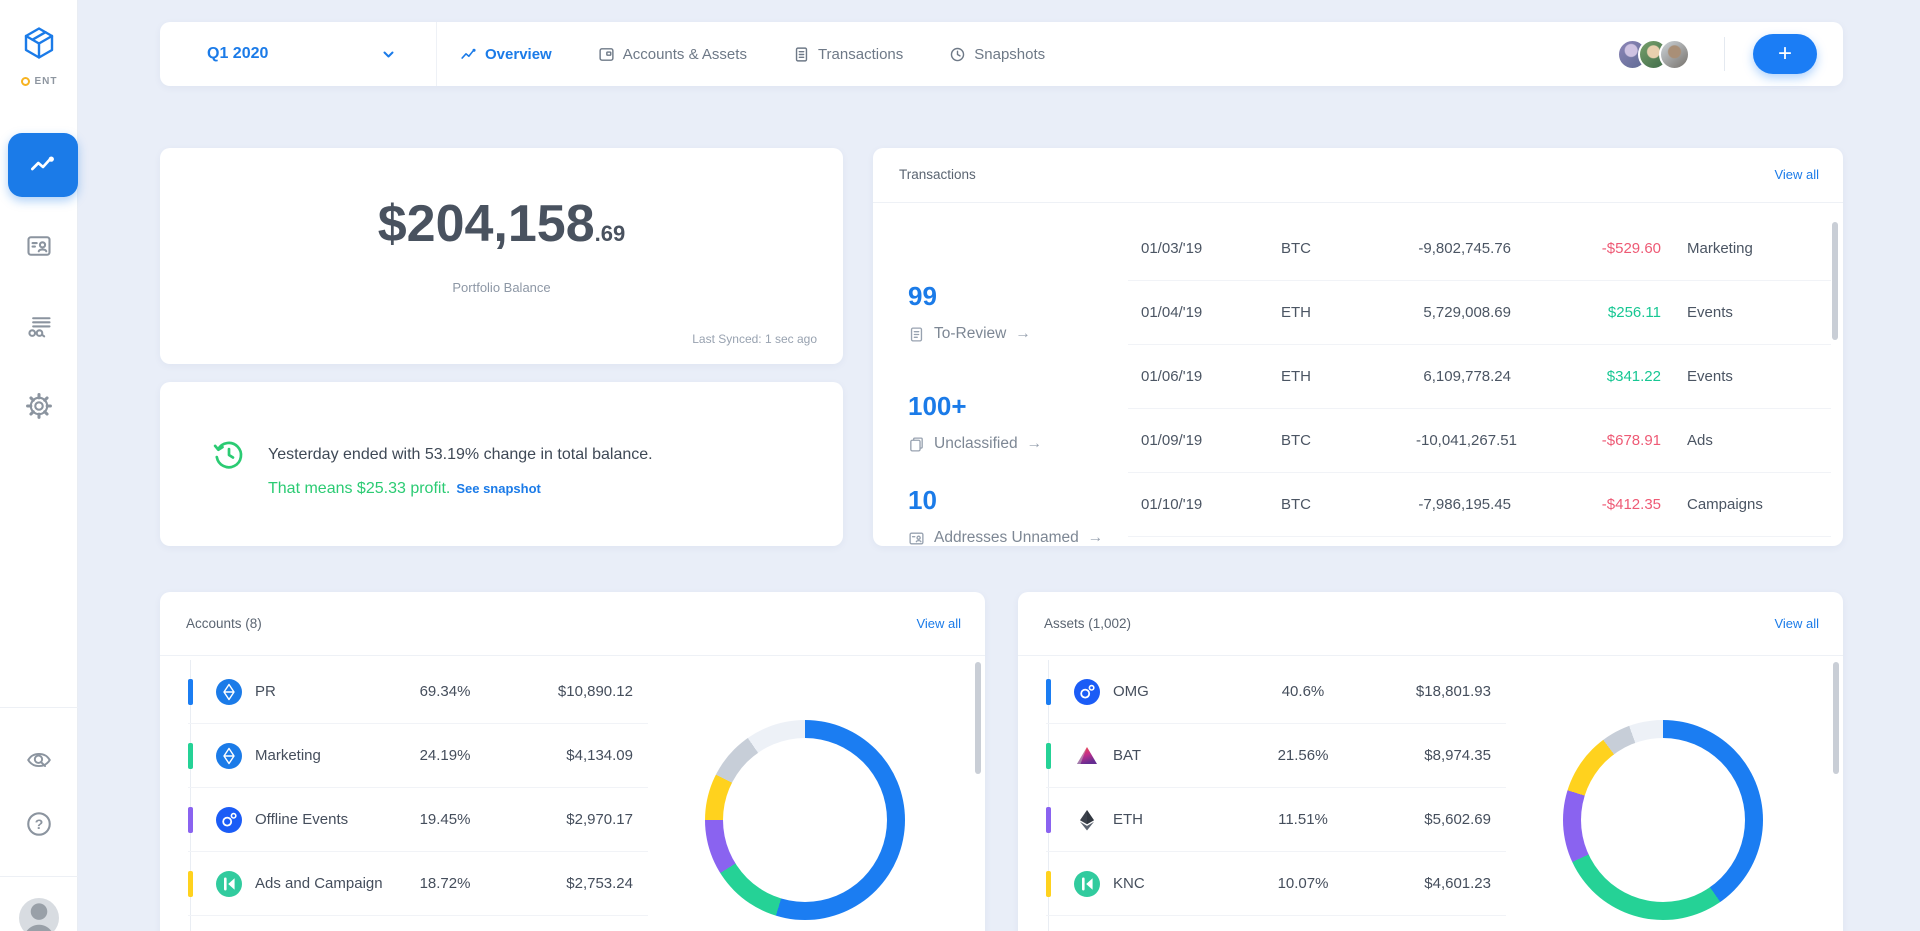 The image size is (1920, 931). Describe the element at coordinates (418, 884) in the screenshot. I see `account-row: Ads and Campaign 18.72% $2,753.24` at that location.